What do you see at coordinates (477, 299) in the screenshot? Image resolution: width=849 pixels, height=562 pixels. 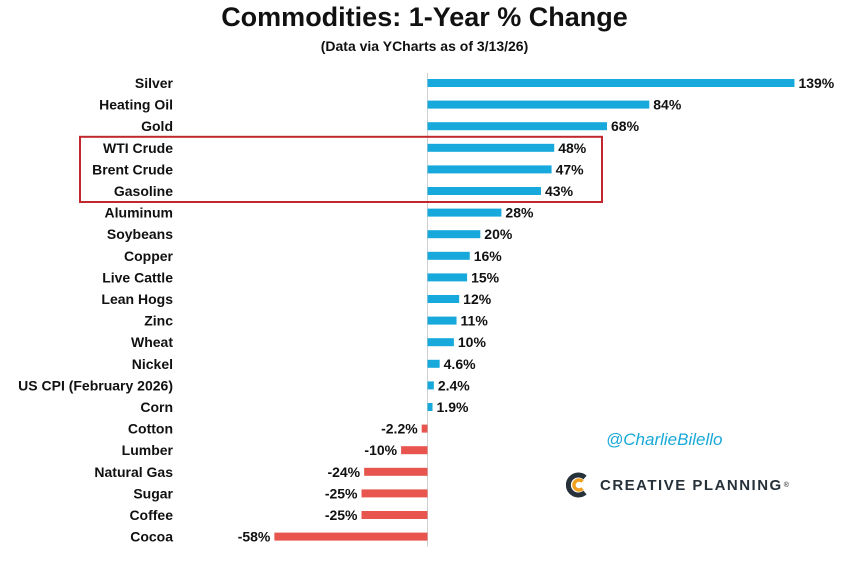 I see `value-label: 12%` at bounding box center [477, 299].